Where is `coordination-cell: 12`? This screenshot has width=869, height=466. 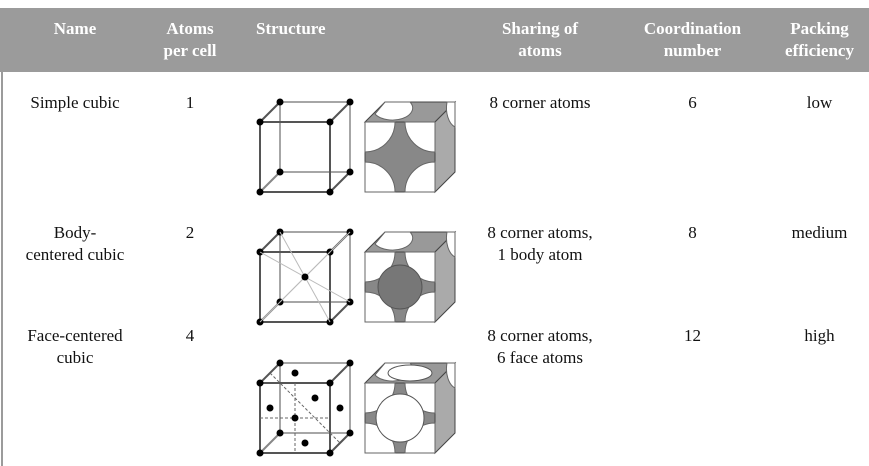
coordination-cell: 12 is located at coordinates (692, 336).